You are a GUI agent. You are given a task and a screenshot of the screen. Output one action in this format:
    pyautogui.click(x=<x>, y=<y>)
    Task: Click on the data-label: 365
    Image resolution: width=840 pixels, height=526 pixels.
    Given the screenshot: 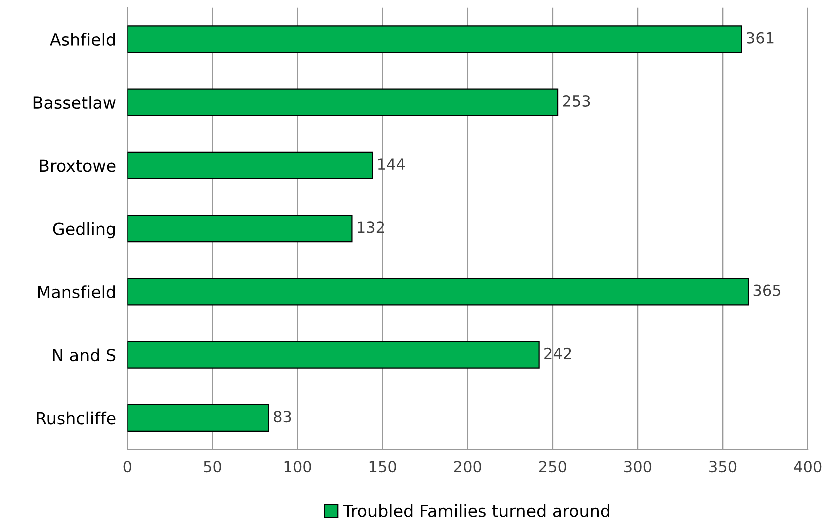 What is the action you would take?
    pyautogui.click(x=767, y=290)
    